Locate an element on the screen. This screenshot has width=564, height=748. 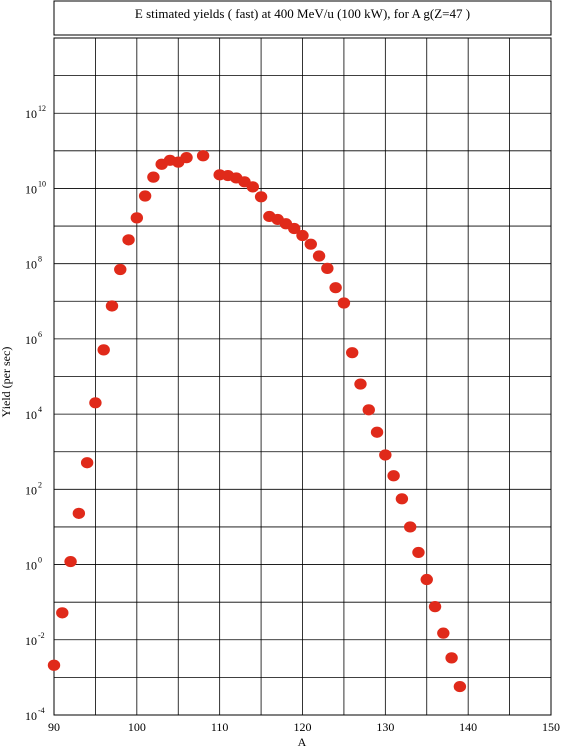
y-tick-label: 10 -4 is located at coordinates (35, 714).